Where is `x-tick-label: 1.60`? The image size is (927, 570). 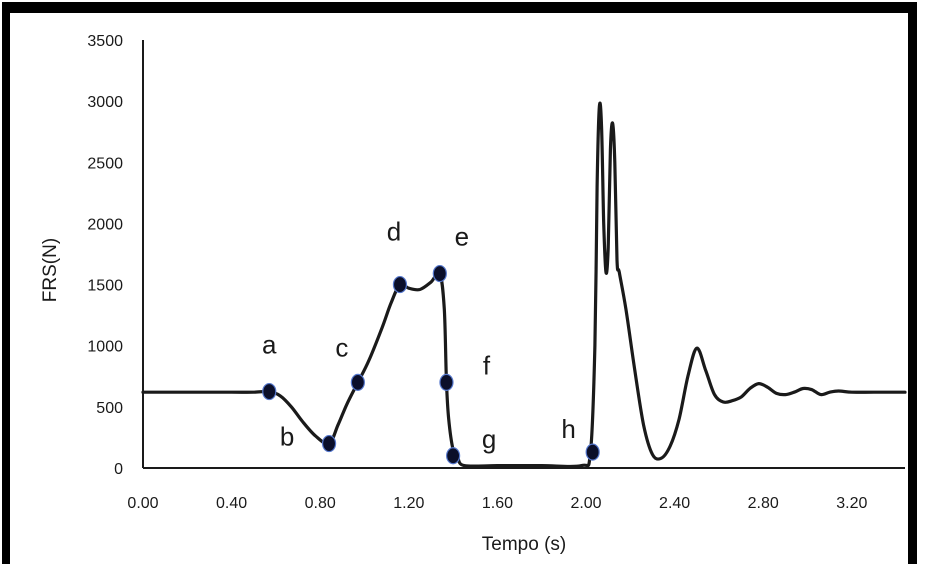 x-tick-label: 1.60 is located at coordinates (497, 503).